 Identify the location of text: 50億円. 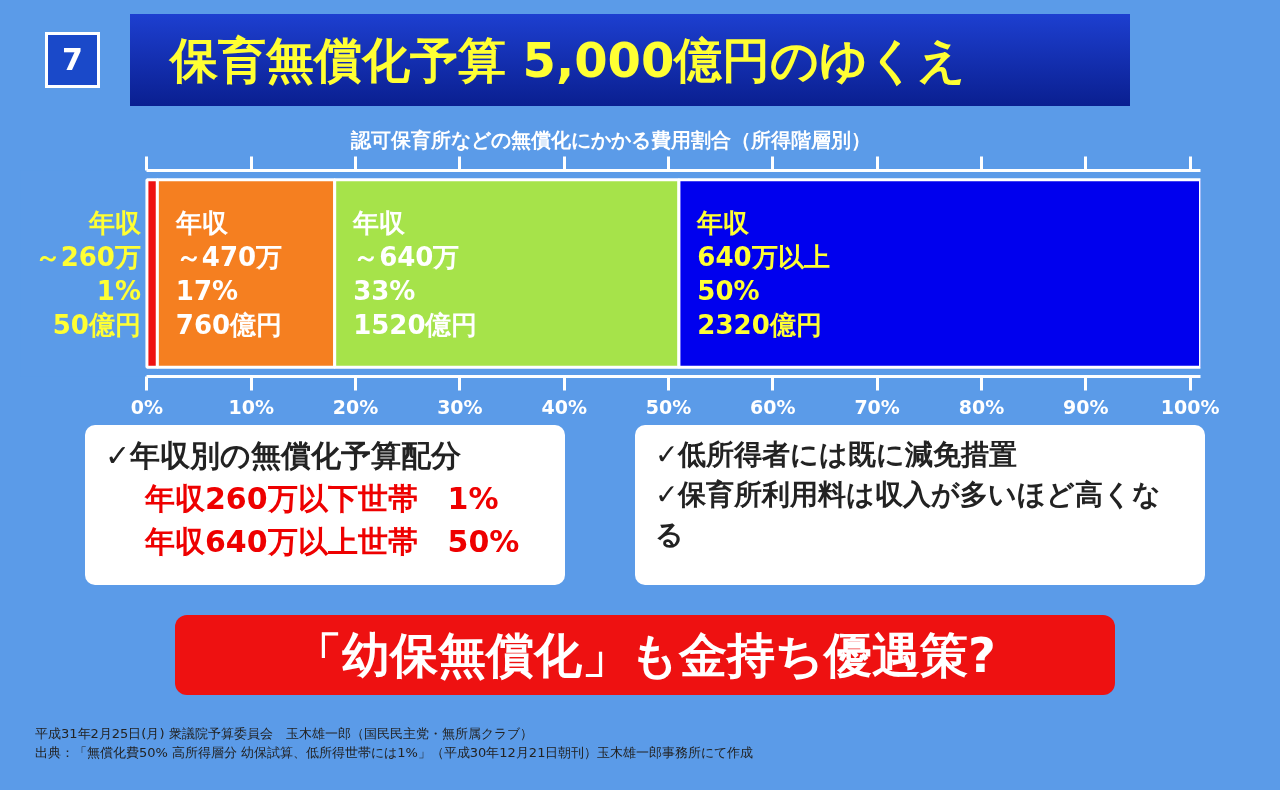
(96, 324).